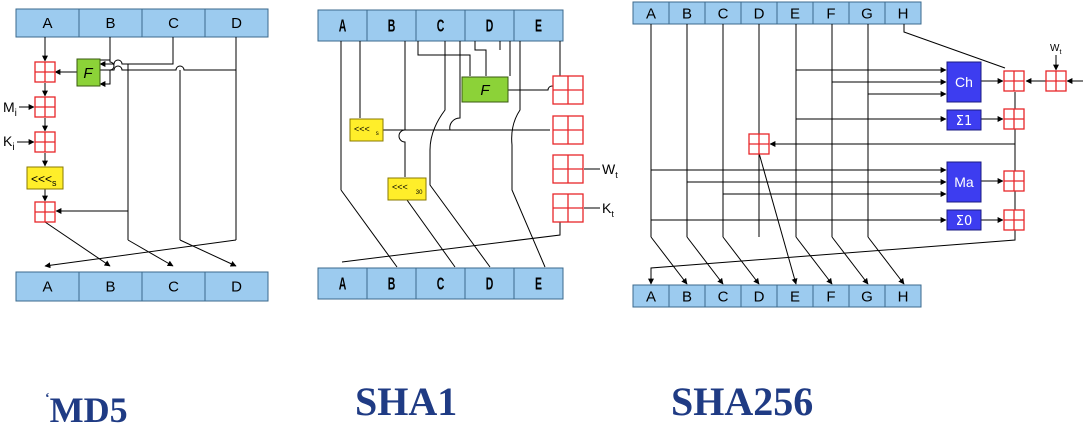 The height and width of the screenshot is (442, 1083). Describe the element at coordinates (1014, 119) in the screenshot. I see `sha256-adder-sigma1` at that location.